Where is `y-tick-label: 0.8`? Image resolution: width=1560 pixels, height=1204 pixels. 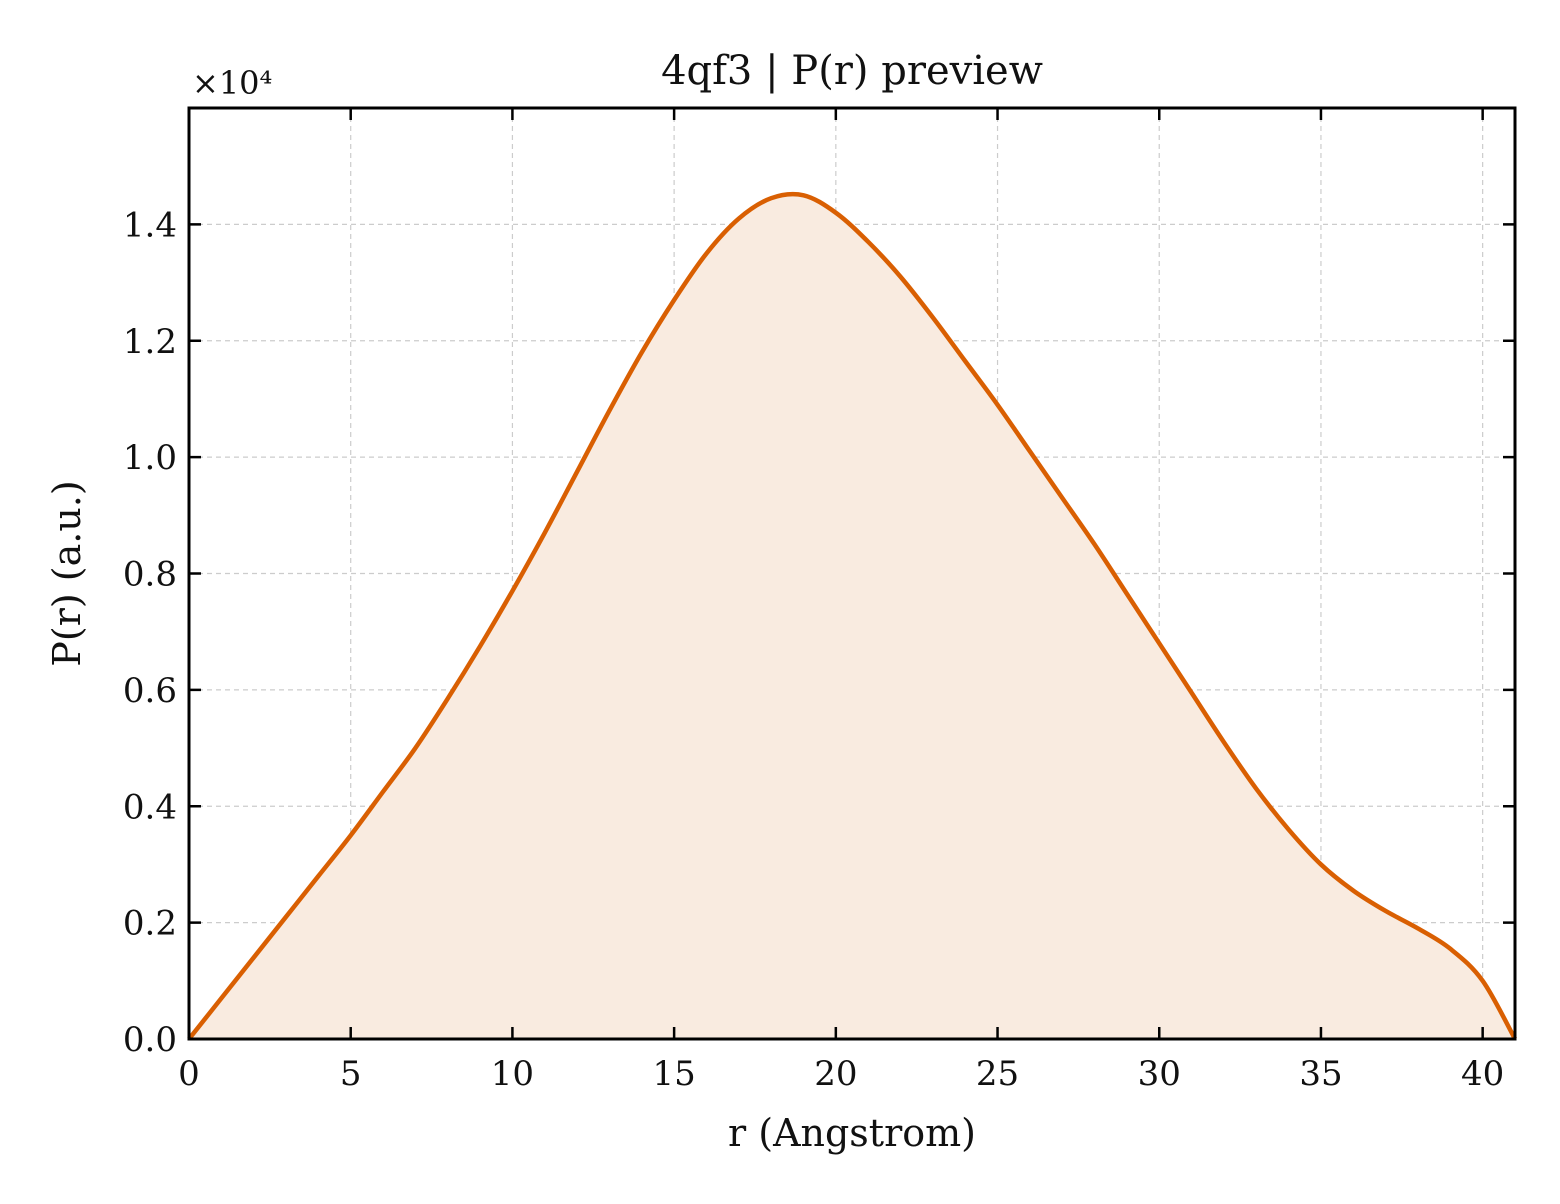
y-tick-label: 0.8 is located at coordinates (150, 575).